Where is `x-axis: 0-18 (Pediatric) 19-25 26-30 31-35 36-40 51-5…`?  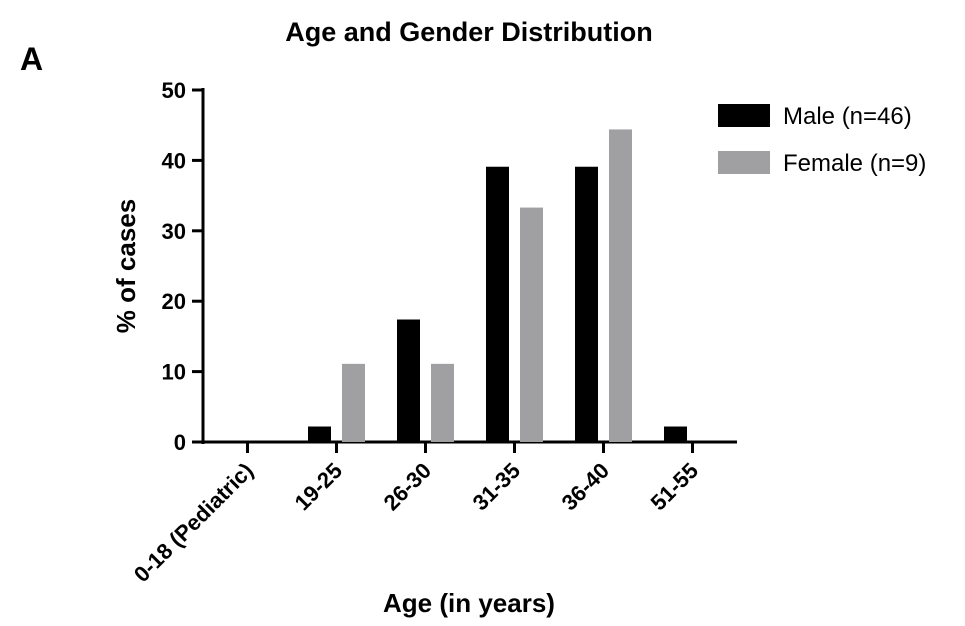
x-axis: 0-18 (Pediatric) 19-25 26-30 31-35 36-40 51-5… is located at coordinates (433, 513).